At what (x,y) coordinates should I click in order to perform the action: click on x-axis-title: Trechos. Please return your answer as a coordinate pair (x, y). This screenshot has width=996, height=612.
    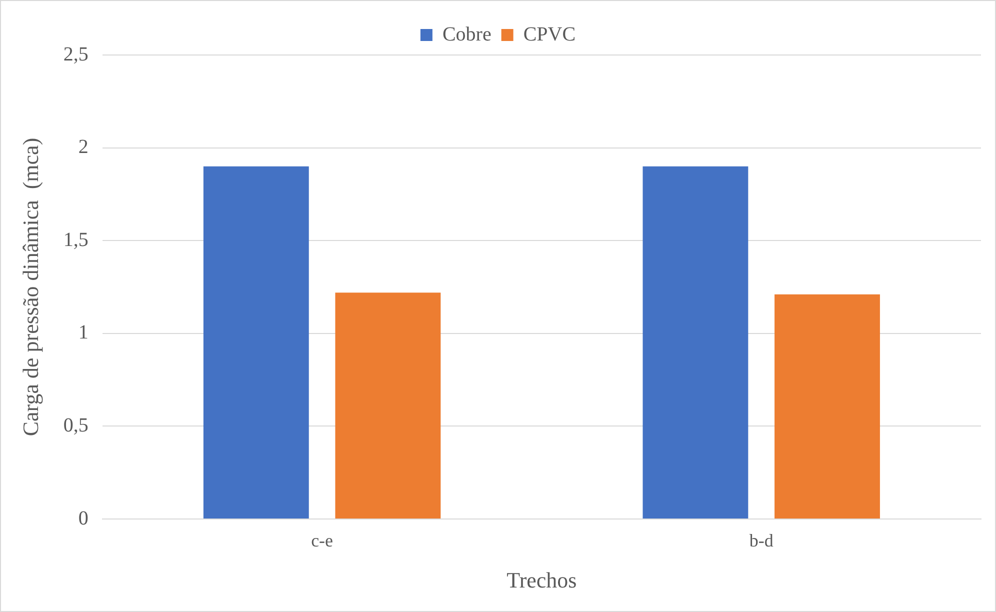
    Looking at the image, I should click on (541, 580).